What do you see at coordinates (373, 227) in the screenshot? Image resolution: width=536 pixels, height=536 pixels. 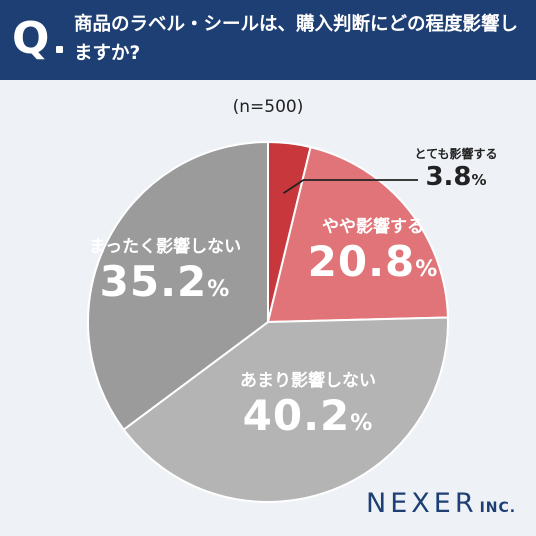 I see `slice-category: やや影響する` at bounding box center [373, 227].